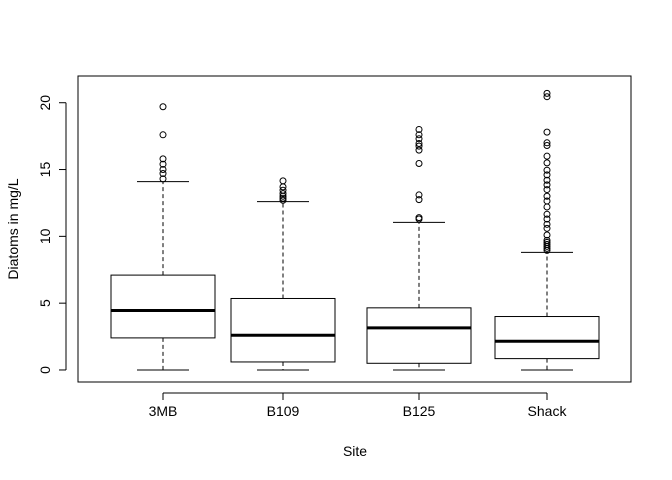 The height and width of the screenshot is (480, 672). What do you see at coordinates (45, 370) in the screenshot?
I see `y-tick-label: 0` at bounding box center [45, 370].